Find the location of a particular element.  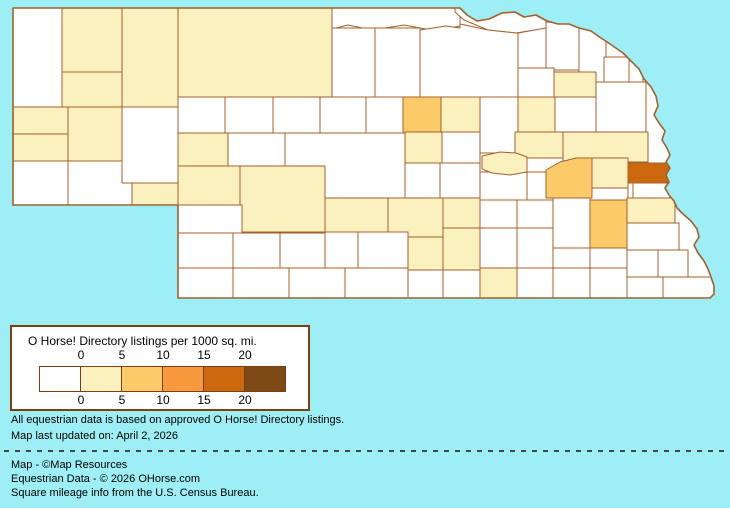

legend-ticks-top: 0 5 10 15 20 is located at coordinates (160, 355).